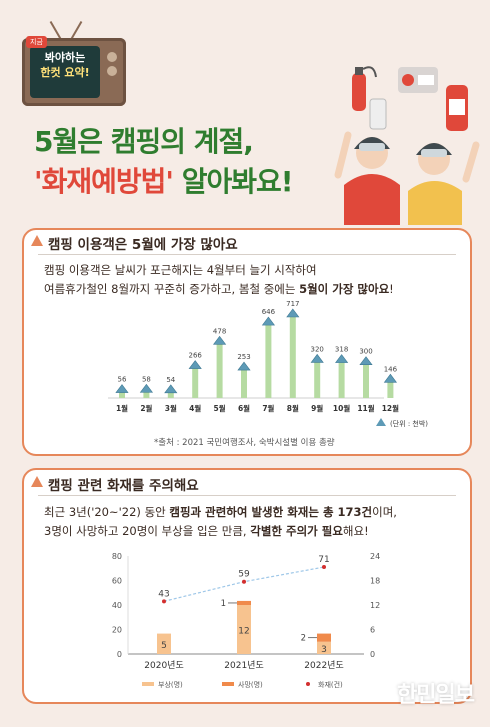 The height and width of the screenshot is (727, 490). What do you see at coordinates (104, 181) in the screenshot?
I see `title-quote: '화재예방법'` at bounding box center [104, 181].